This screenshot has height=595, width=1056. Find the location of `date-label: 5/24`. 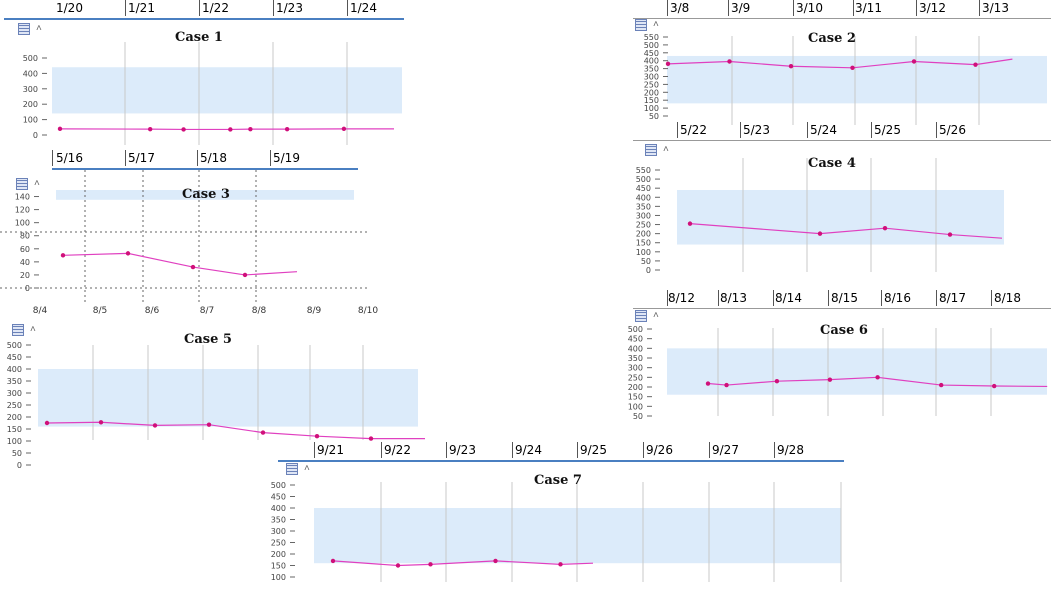

date-label: 5/24 is located at coordinates (823, 130).